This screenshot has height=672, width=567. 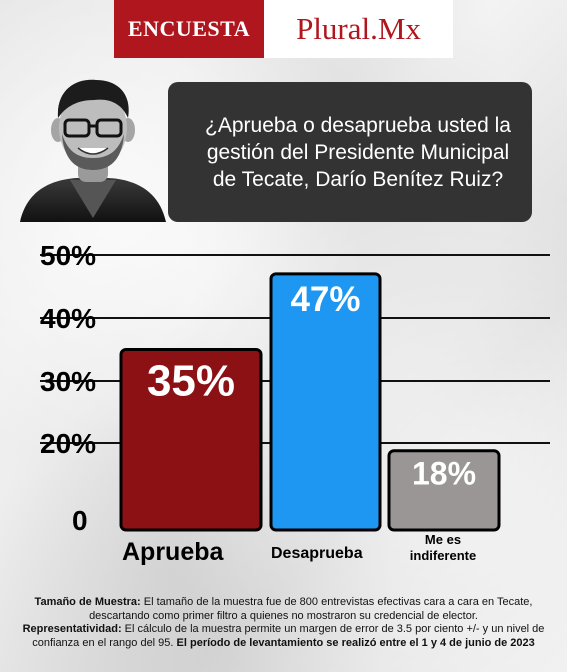 What do you see at coordinates (68, 318) in the screenshot?
I see `y-tick-label-40: 40%` at bounding box center [68, 318].